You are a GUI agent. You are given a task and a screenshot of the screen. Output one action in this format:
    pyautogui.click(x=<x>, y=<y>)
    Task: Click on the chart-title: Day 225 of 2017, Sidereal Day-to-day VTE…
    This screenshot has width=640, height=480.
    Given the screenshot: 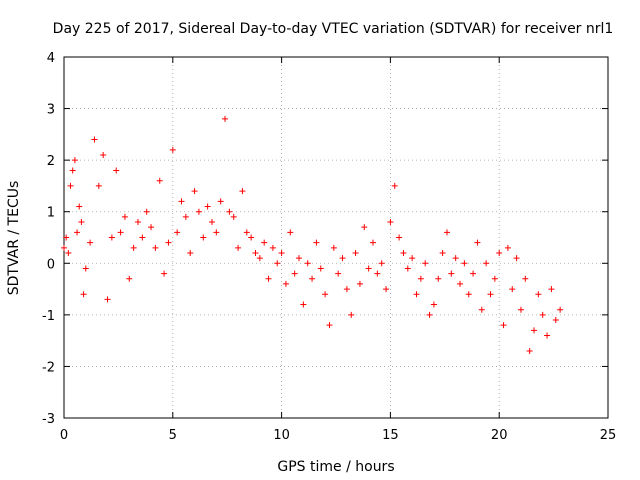 What is the action you would take?
    pyautogui.click(x=333, y=29)
    